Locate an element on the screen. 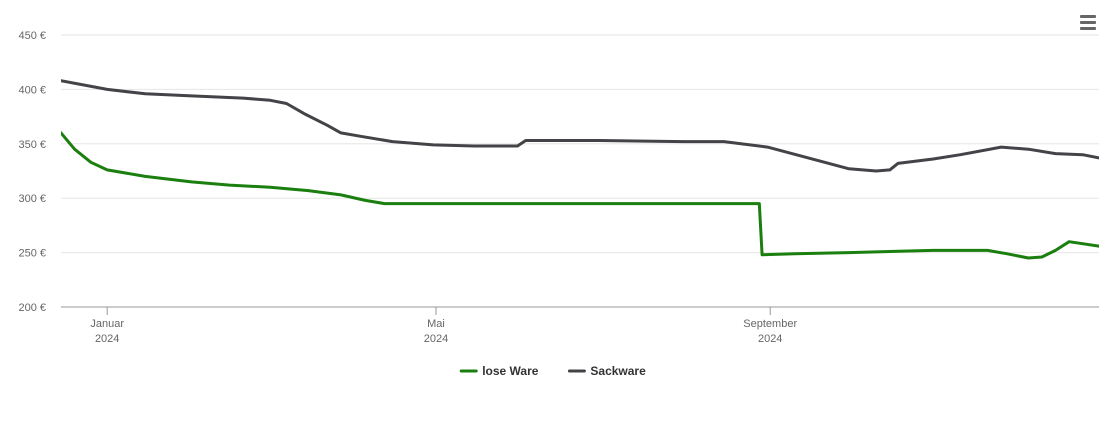 This screenshot has height=427, width=1110. x-tick-label: Januar is located at coordinates (107, 324).